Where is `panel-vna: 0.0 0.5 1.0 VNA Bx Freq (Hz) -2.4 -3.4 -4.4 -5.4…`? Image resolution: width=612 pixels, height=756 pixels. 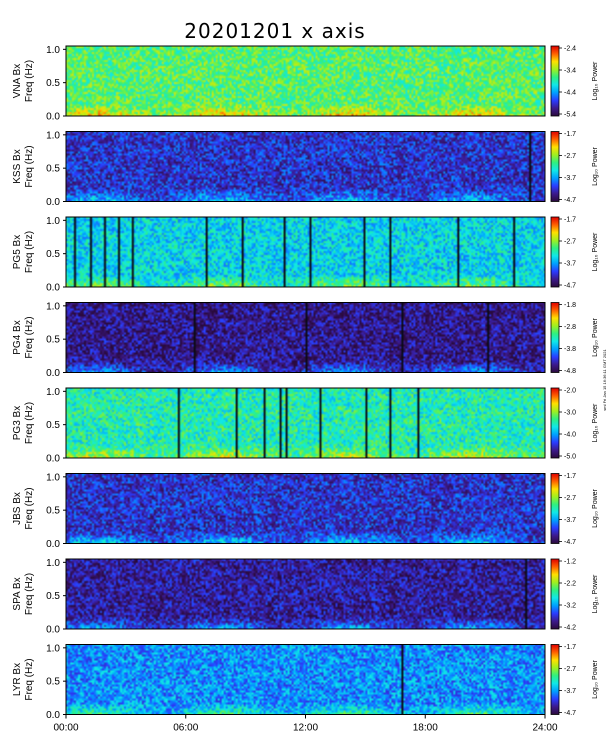 panel-vna: 0.0 0.5 1.0 VNA Bx Freq (Hz) -2.4 -3.4 -4.4 -5.4… is located at coordinates (305, 84).